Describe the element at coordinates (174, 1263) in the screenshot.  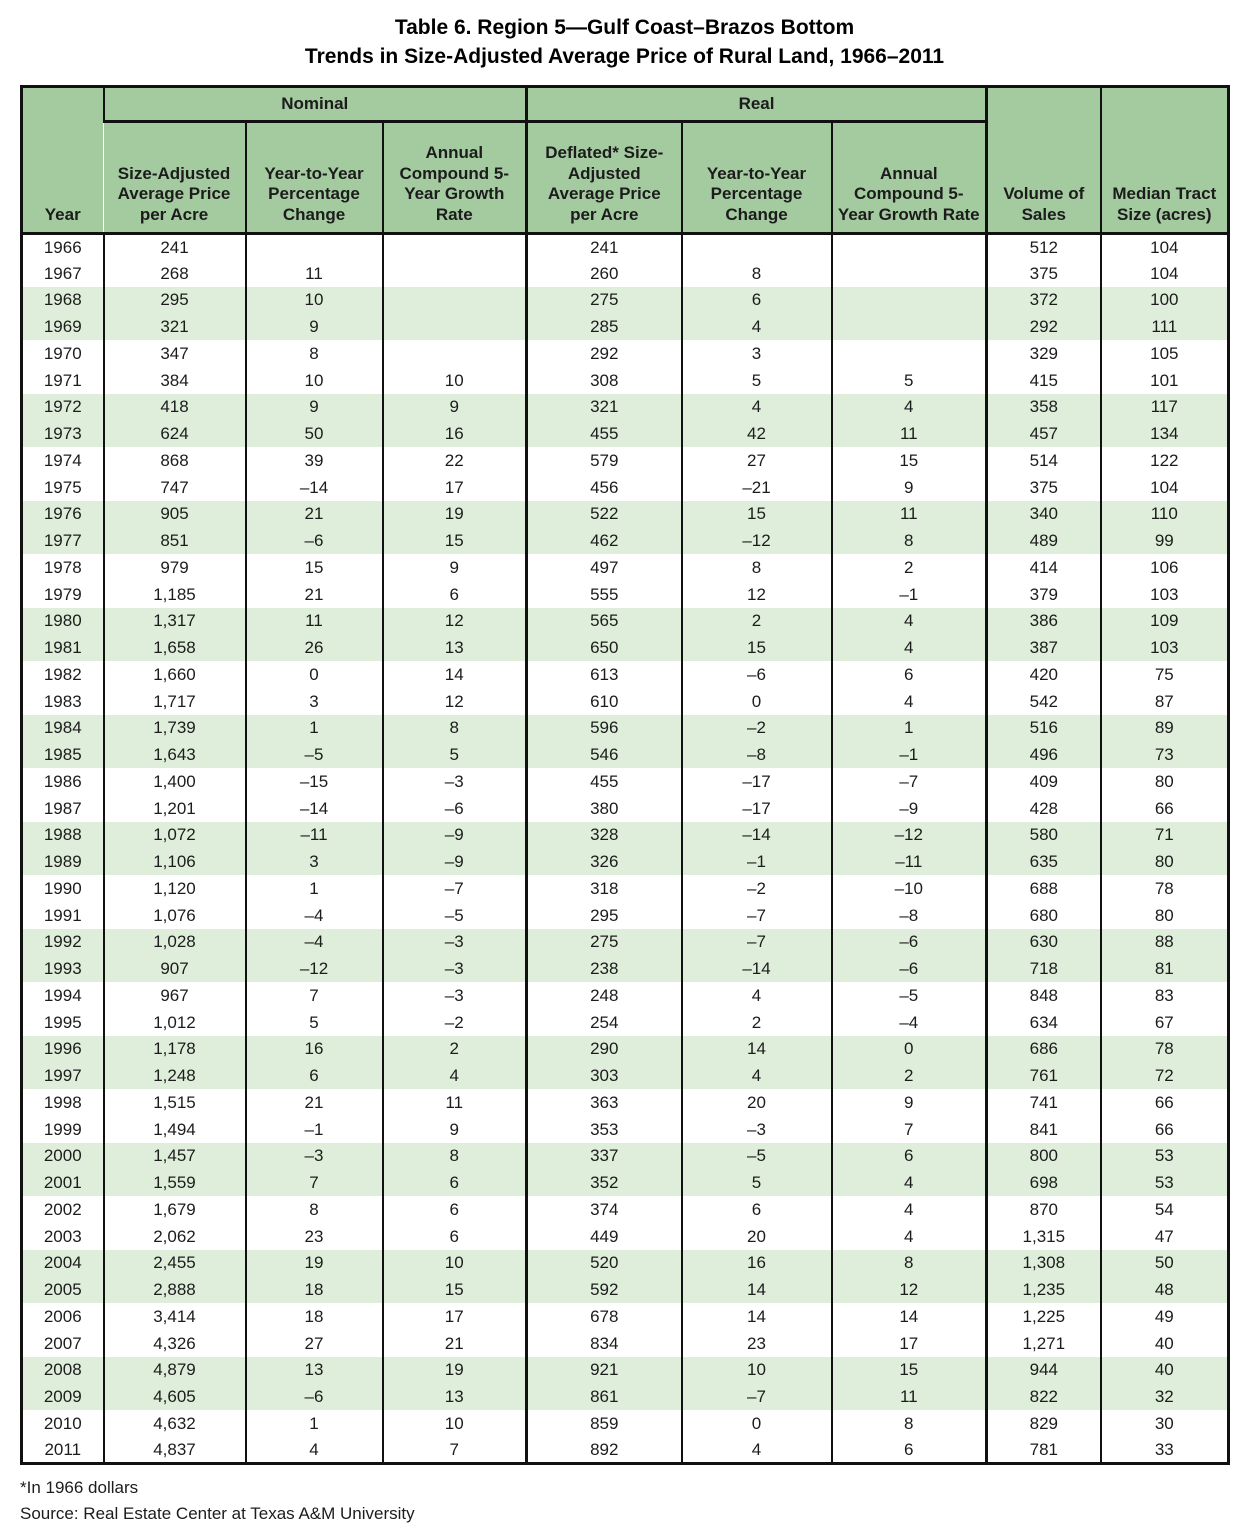
I see `cell-nominal-price: 2,455` at that location.